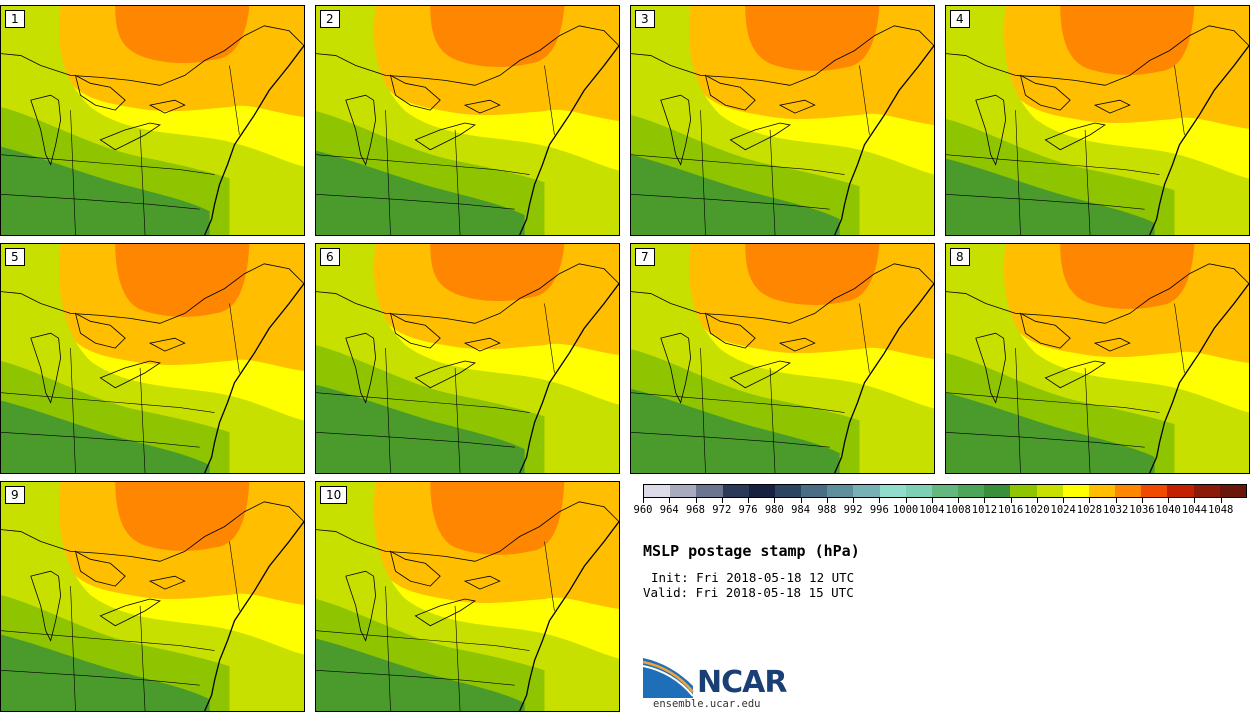  I want to click on panel-number-5: 5, so click(15, 257).